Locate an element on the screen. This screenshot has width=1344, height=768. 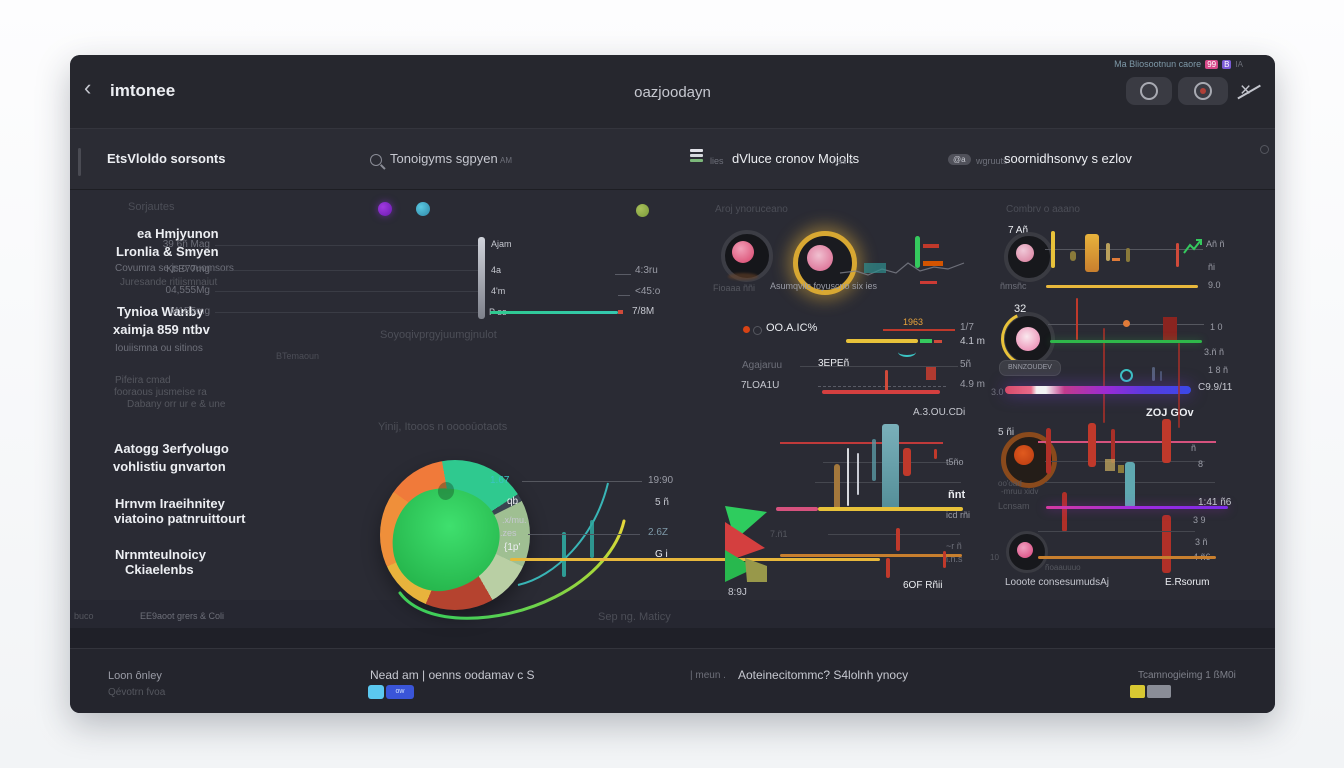
sidebar-item-2-line2: Juresande ritiismnaiut is located at coordinates (169, 282).